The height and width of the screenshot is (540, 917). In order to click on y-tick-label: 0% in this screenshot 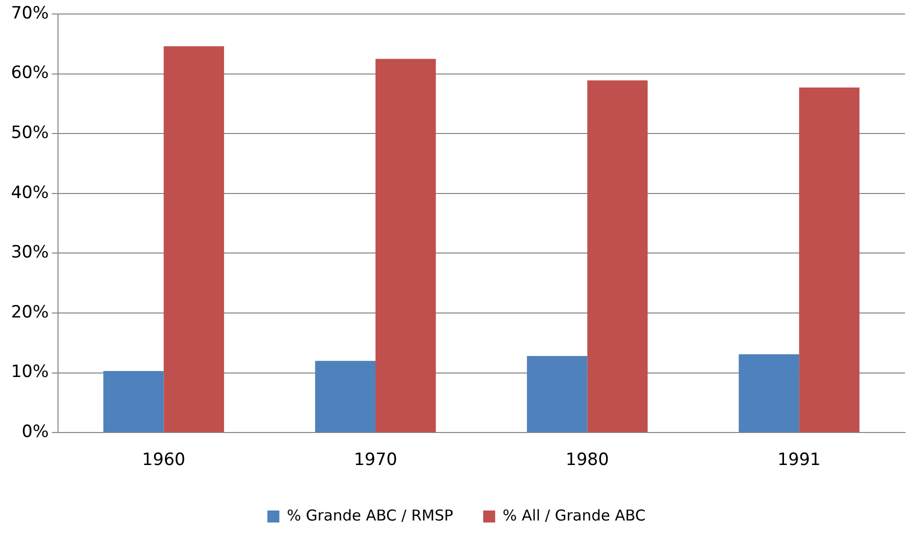, I will do `click(35, 432)`.